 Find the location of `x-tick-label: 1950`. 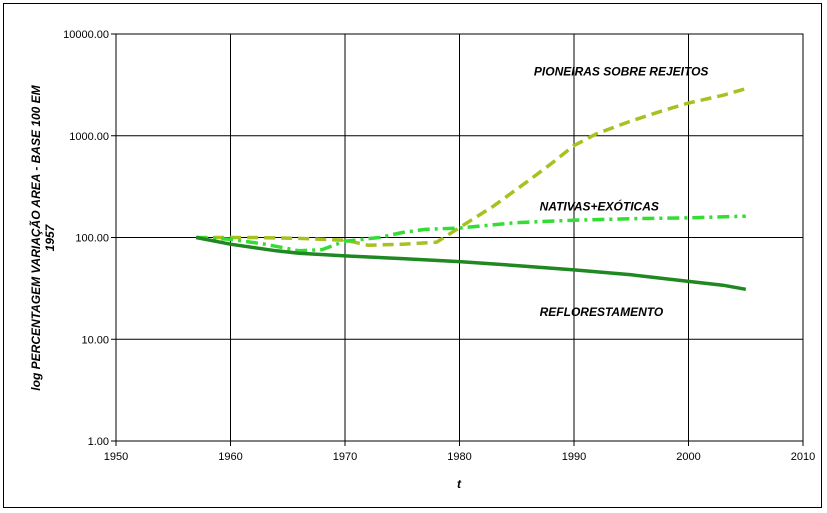

x-tick-label: 1950 is located at coordinates (116, 457).